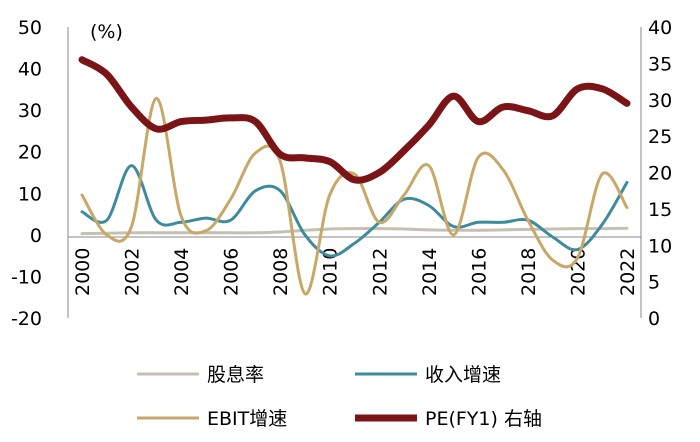 This screenshot has height=442, width=700. Describe the element at coordinates (26, 173) in the screenshot. I see `y-left-tick-labels: 50 40 30 20 10 0 -10 -20` at that location.